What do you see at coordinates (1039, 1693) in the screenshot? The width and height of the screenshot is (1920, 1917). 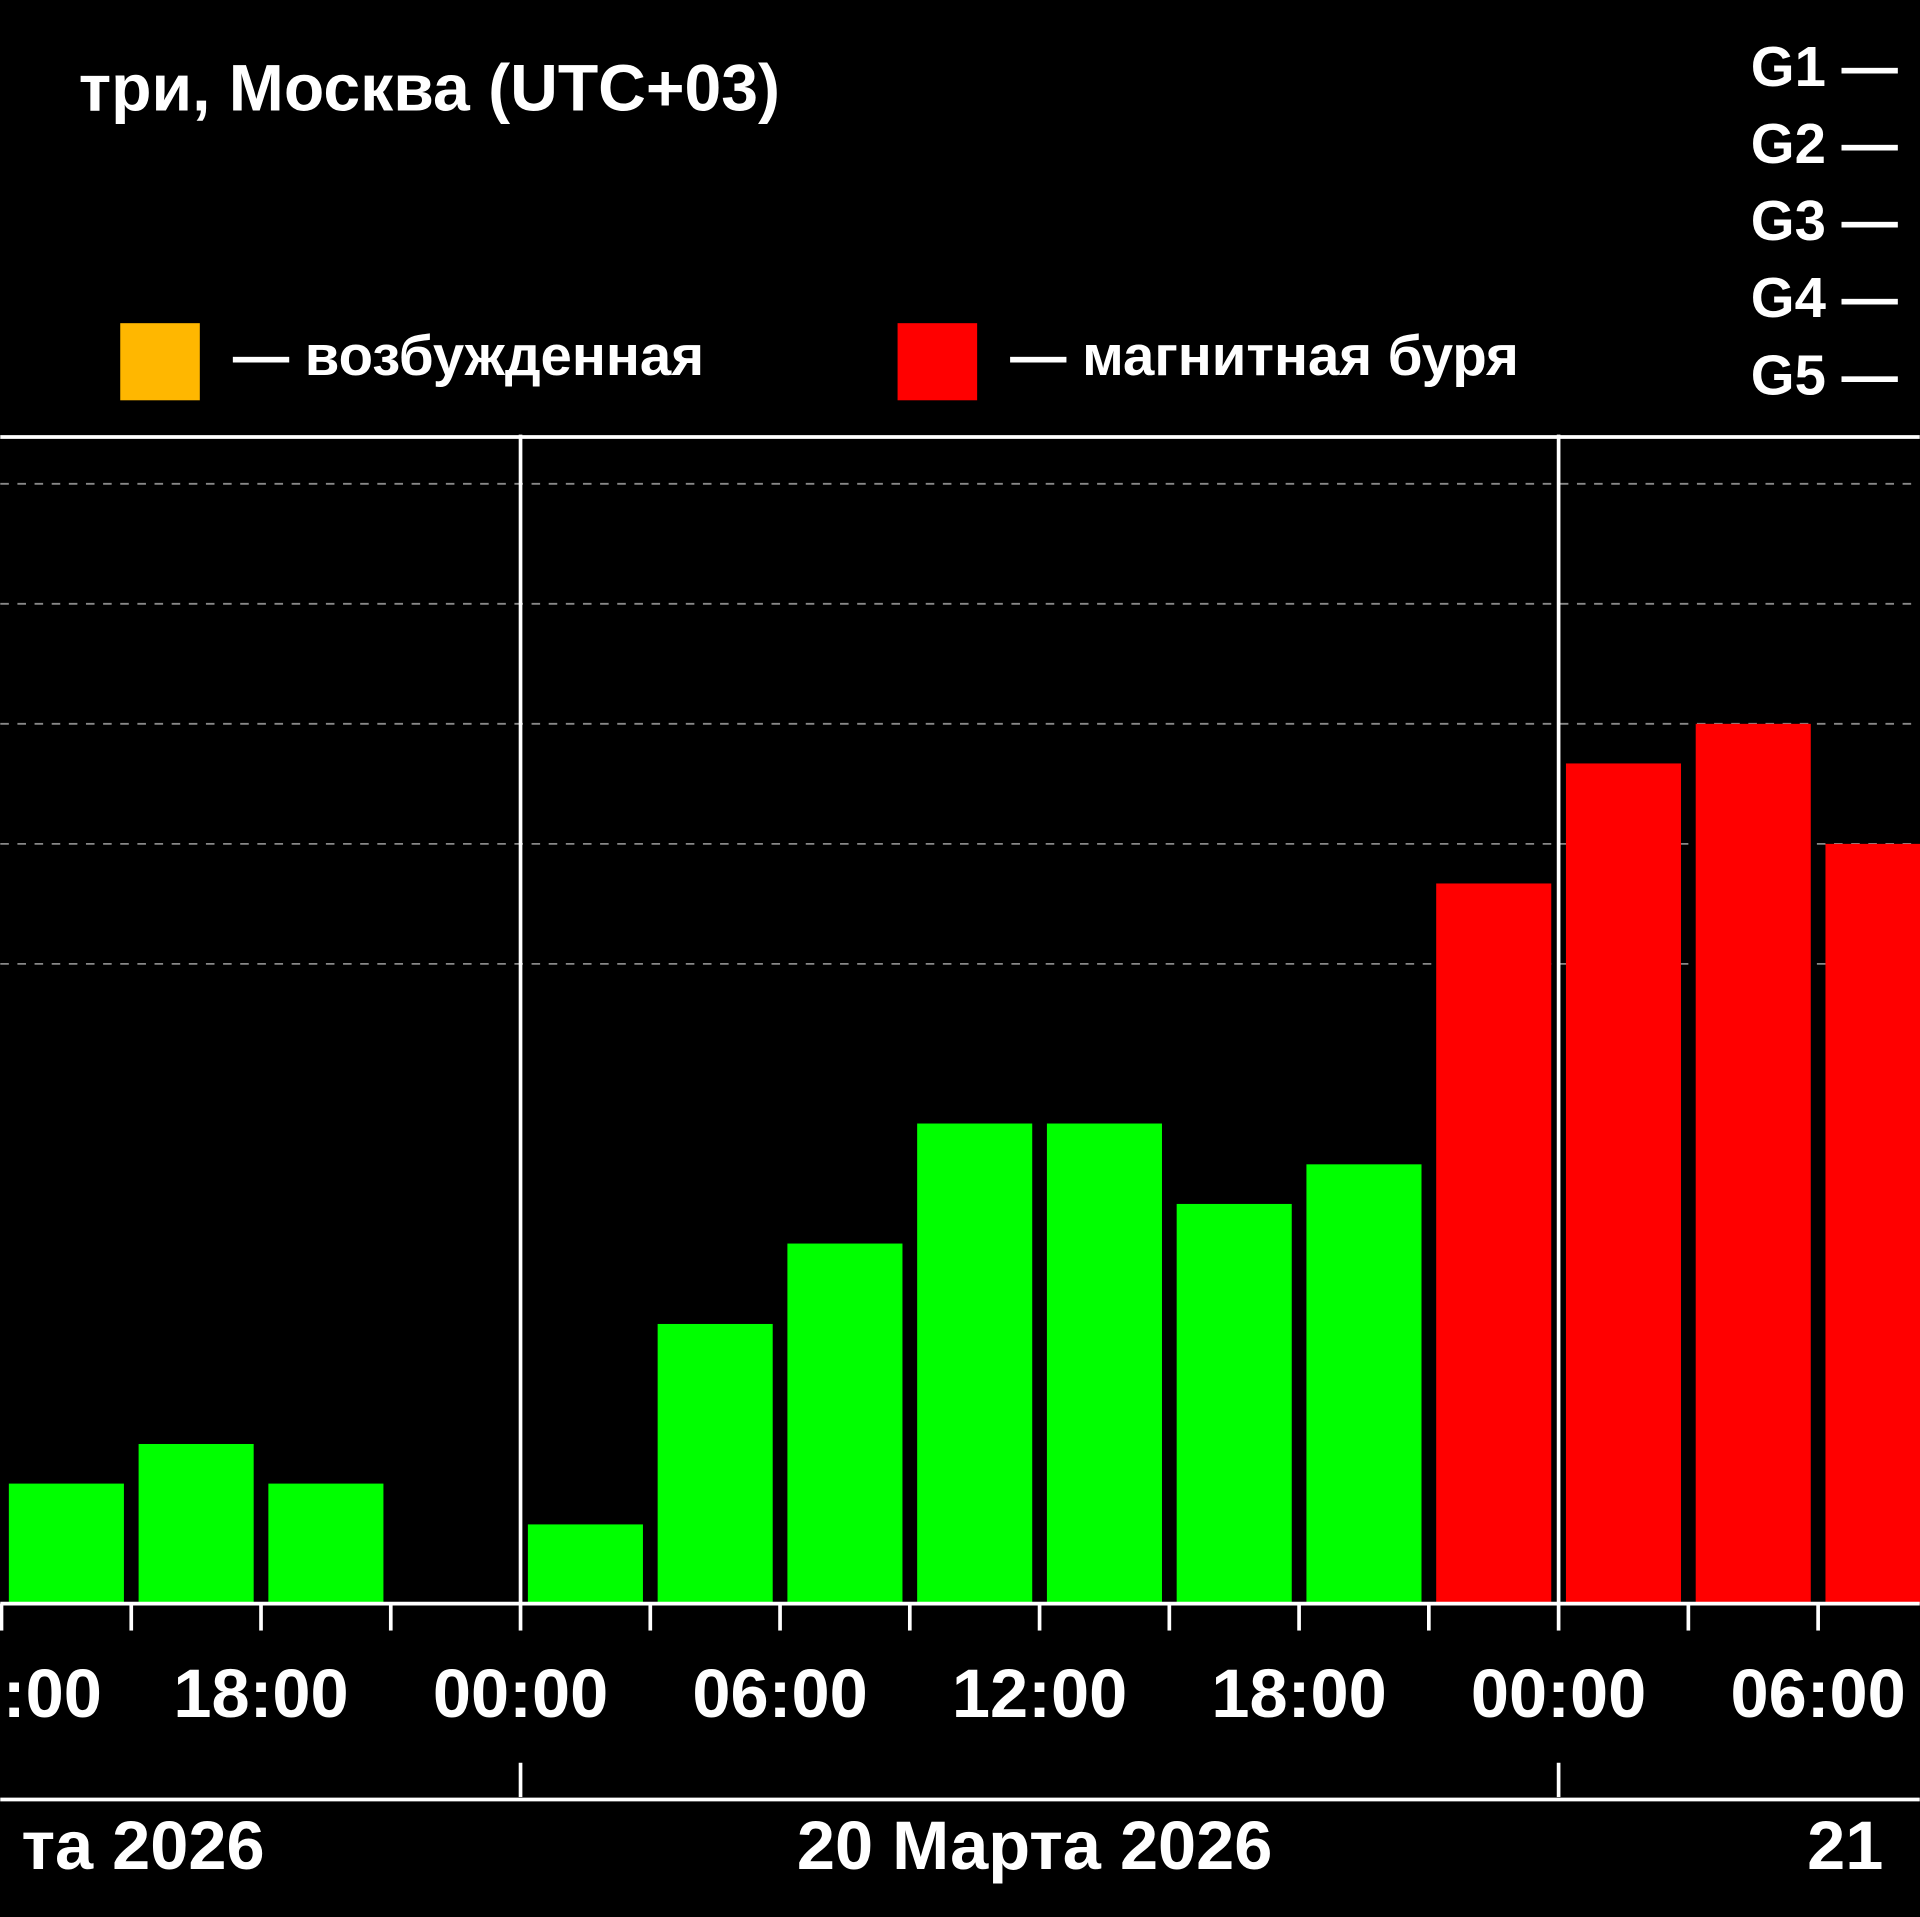 I see `x-tick-label: 12:00` at bounding box center [1039, 1693].